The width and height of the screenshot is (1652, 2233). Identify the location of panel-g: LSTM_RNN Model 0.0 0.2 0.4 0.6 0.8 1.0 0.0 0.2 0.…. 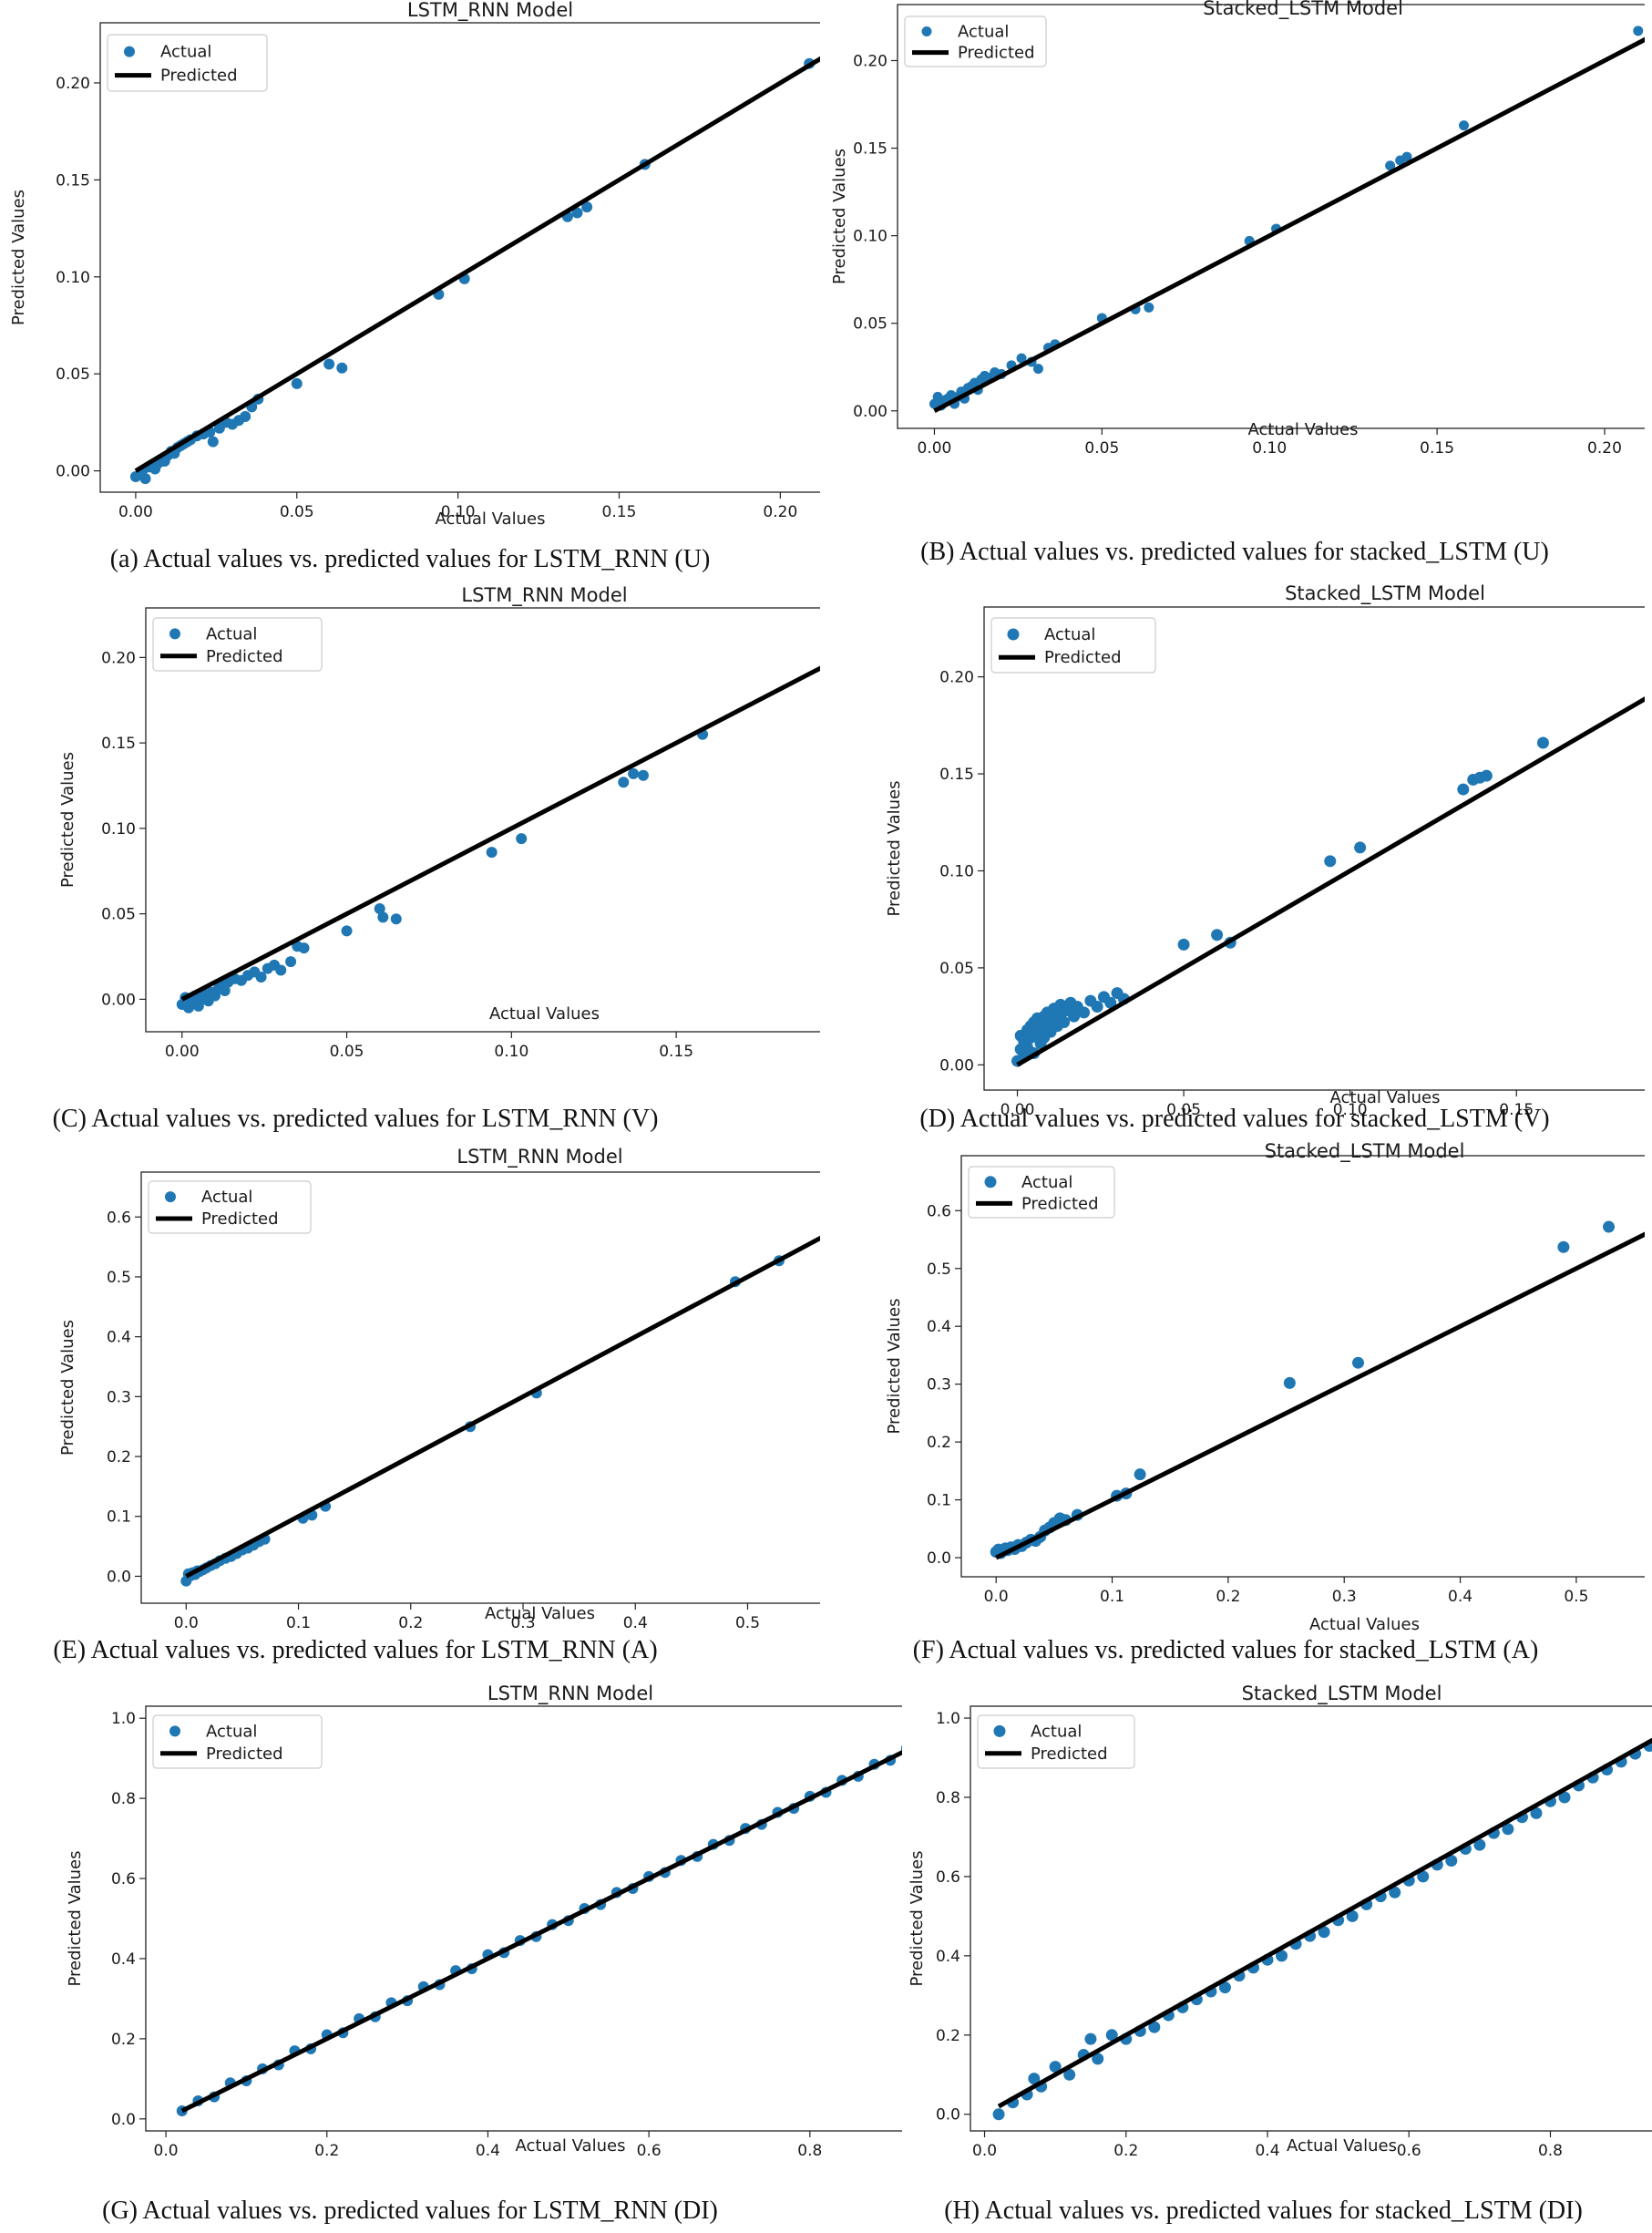
(498, 1935).